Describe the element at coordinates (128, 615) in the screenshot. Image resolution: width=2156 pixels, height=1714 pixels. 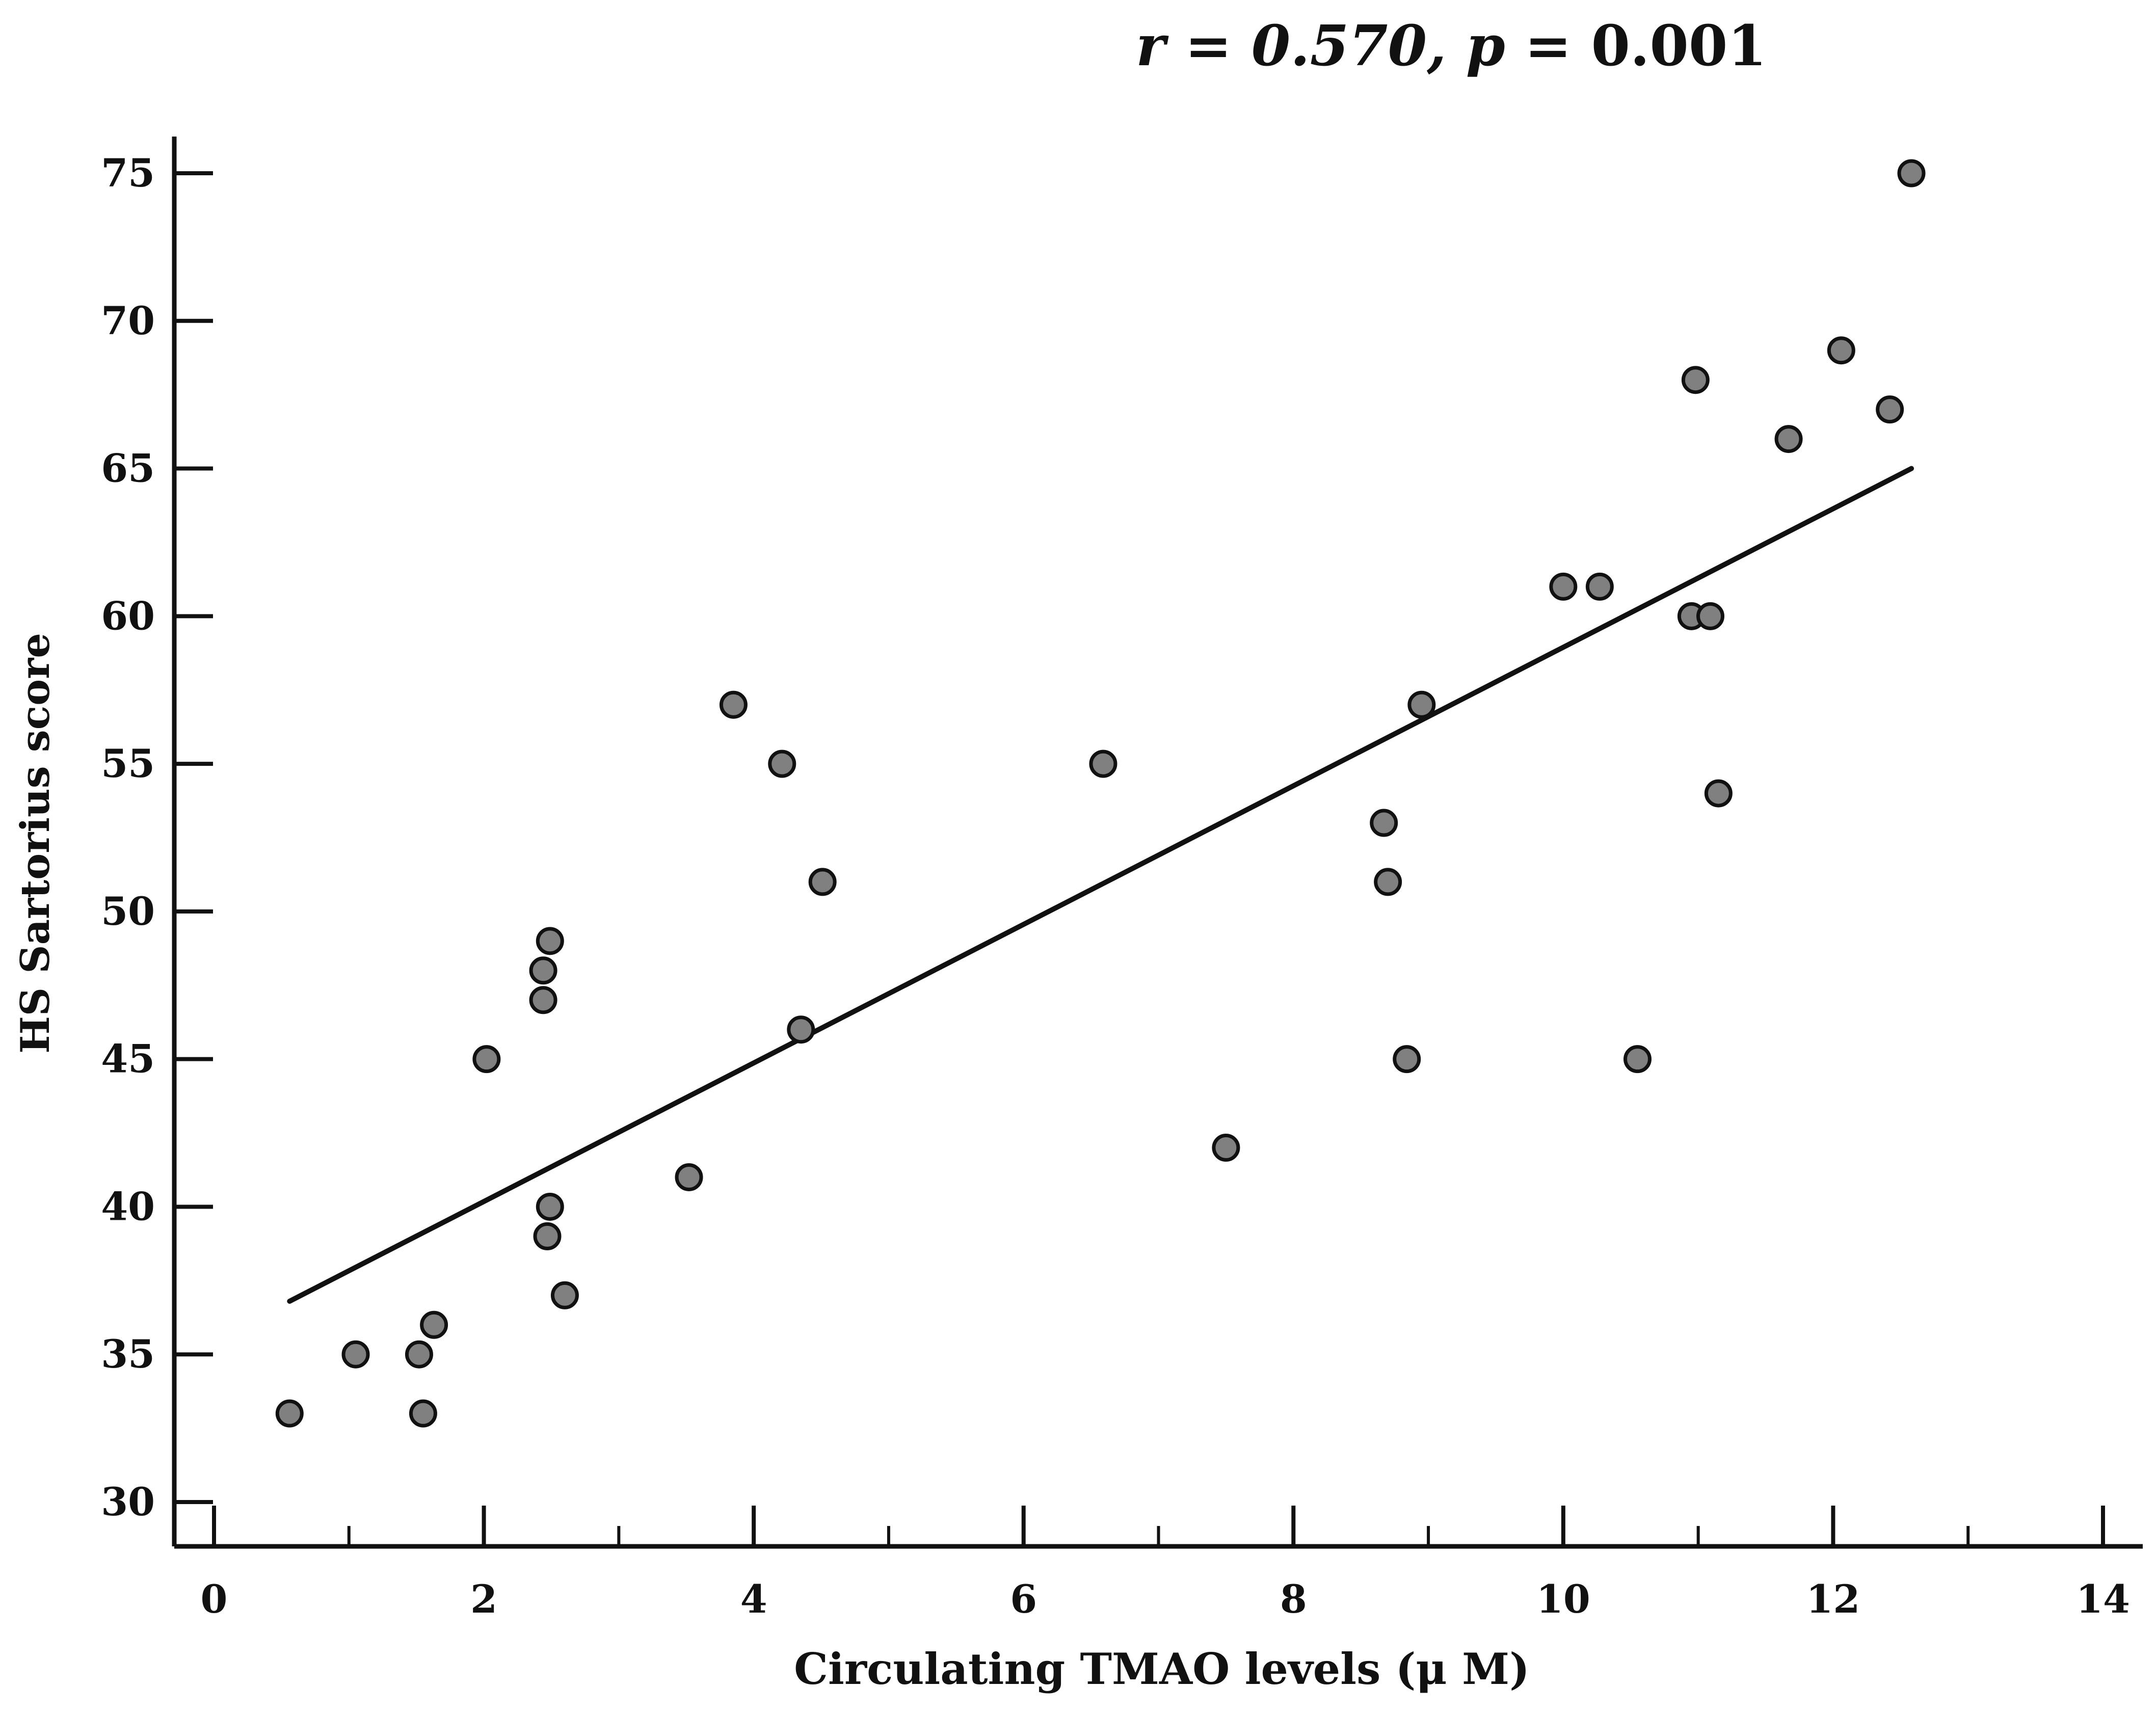
I see `y-tick-label: 60` at that location.